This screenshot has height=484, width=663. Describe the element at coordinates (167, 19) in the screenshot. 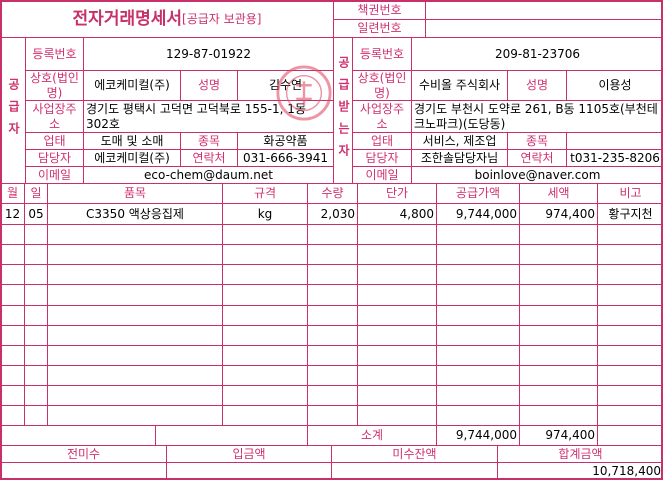

I see `title-cell: 전자거래명세서 [공급자 보관용]` at that location.